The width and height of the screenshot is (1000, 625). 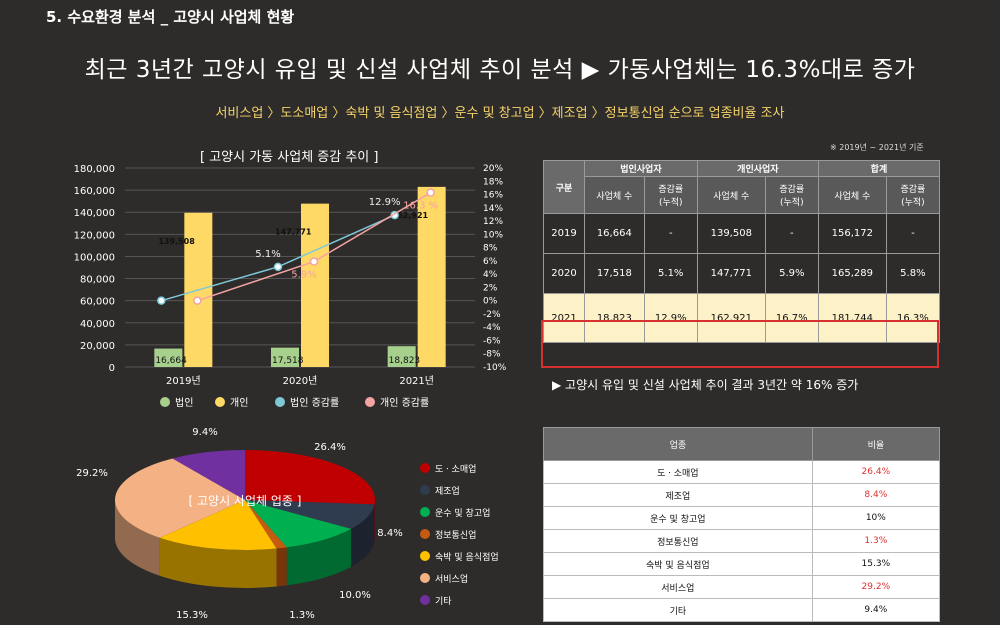 What do you see at coordinates (447, 491) in the screenshot?
I see `pie-legend-label: 제조업` at bounding box center [447, 491].